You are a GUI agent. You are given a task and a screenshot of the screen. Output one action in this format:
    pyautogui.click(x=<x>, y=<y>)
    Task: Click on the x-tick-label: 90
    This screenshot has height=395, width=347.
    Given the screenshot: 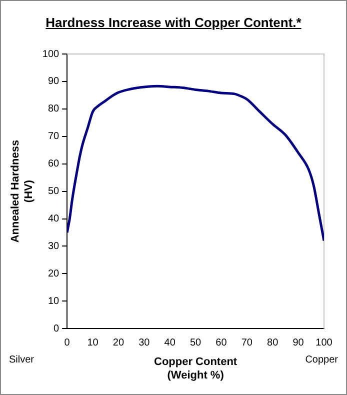 What is the action you would take?
    pyautogui.click(x=298, y=342)
    